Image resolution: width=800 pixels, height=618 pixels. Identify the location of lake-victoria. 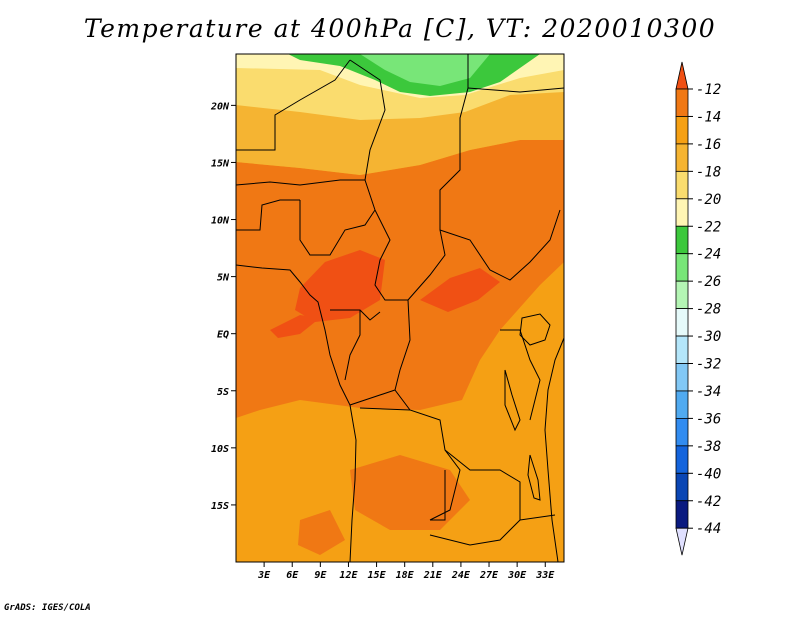
(535, 329).